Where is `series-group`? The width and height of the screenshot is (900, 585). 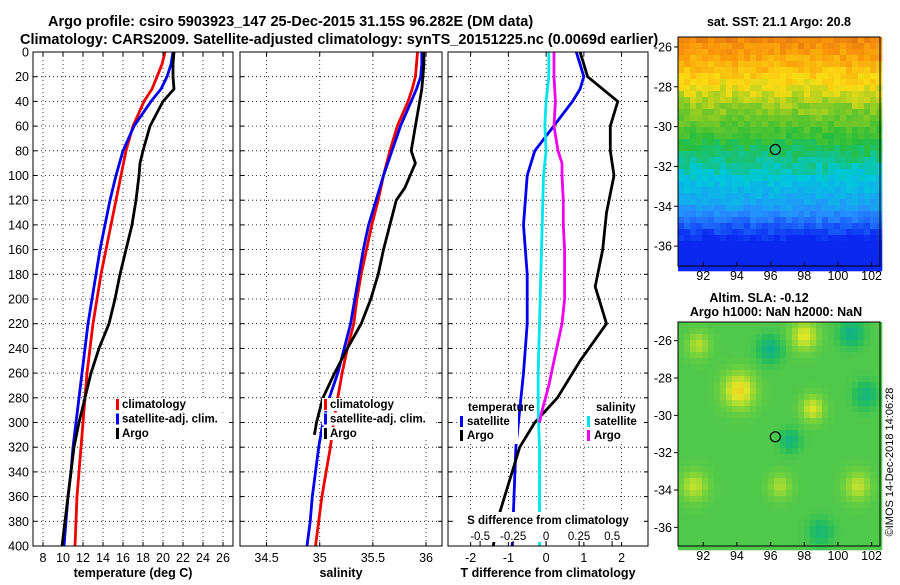 series-group is located at coordinates (555, 299).